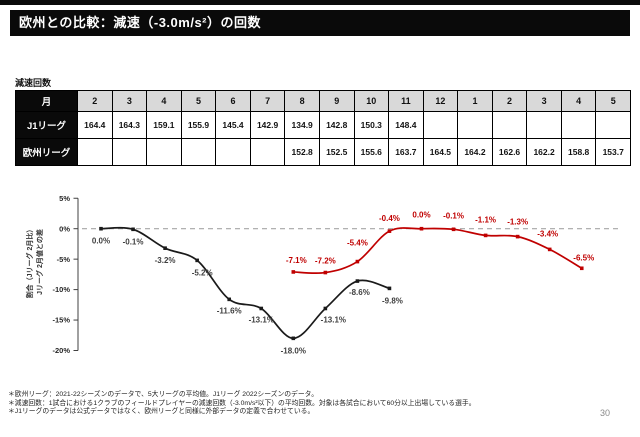 The image size is (640, 437). Describe the element at coordinates (389, 218) in the screenshot. I see `data-point-label: -0.4%` at that location.